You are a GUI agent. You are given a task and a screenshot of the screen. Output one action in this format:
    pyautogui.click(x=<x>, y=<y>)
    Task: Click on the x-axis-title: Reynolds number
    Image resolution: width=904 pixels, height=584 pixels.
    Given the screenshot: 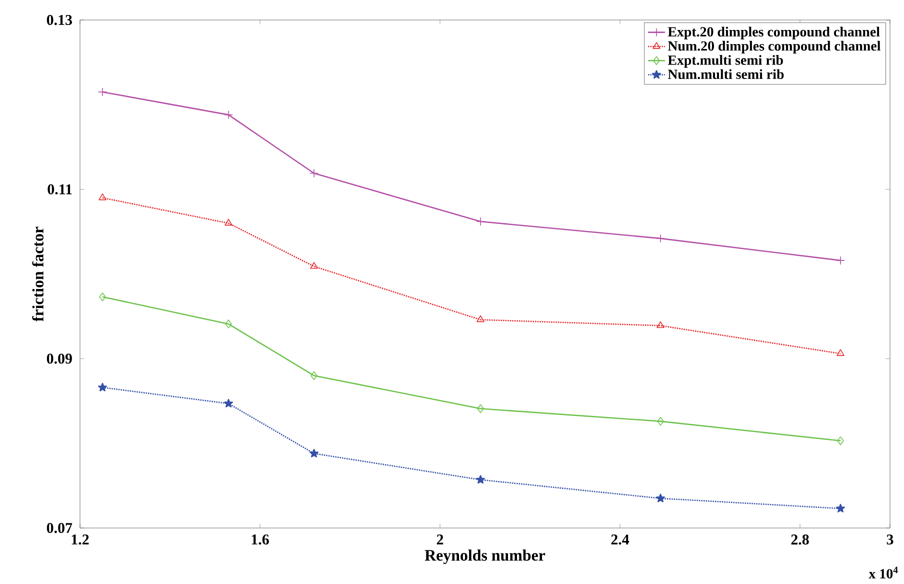 What is the action you would take?
    pyautogui.click(x=485, y=557)
    